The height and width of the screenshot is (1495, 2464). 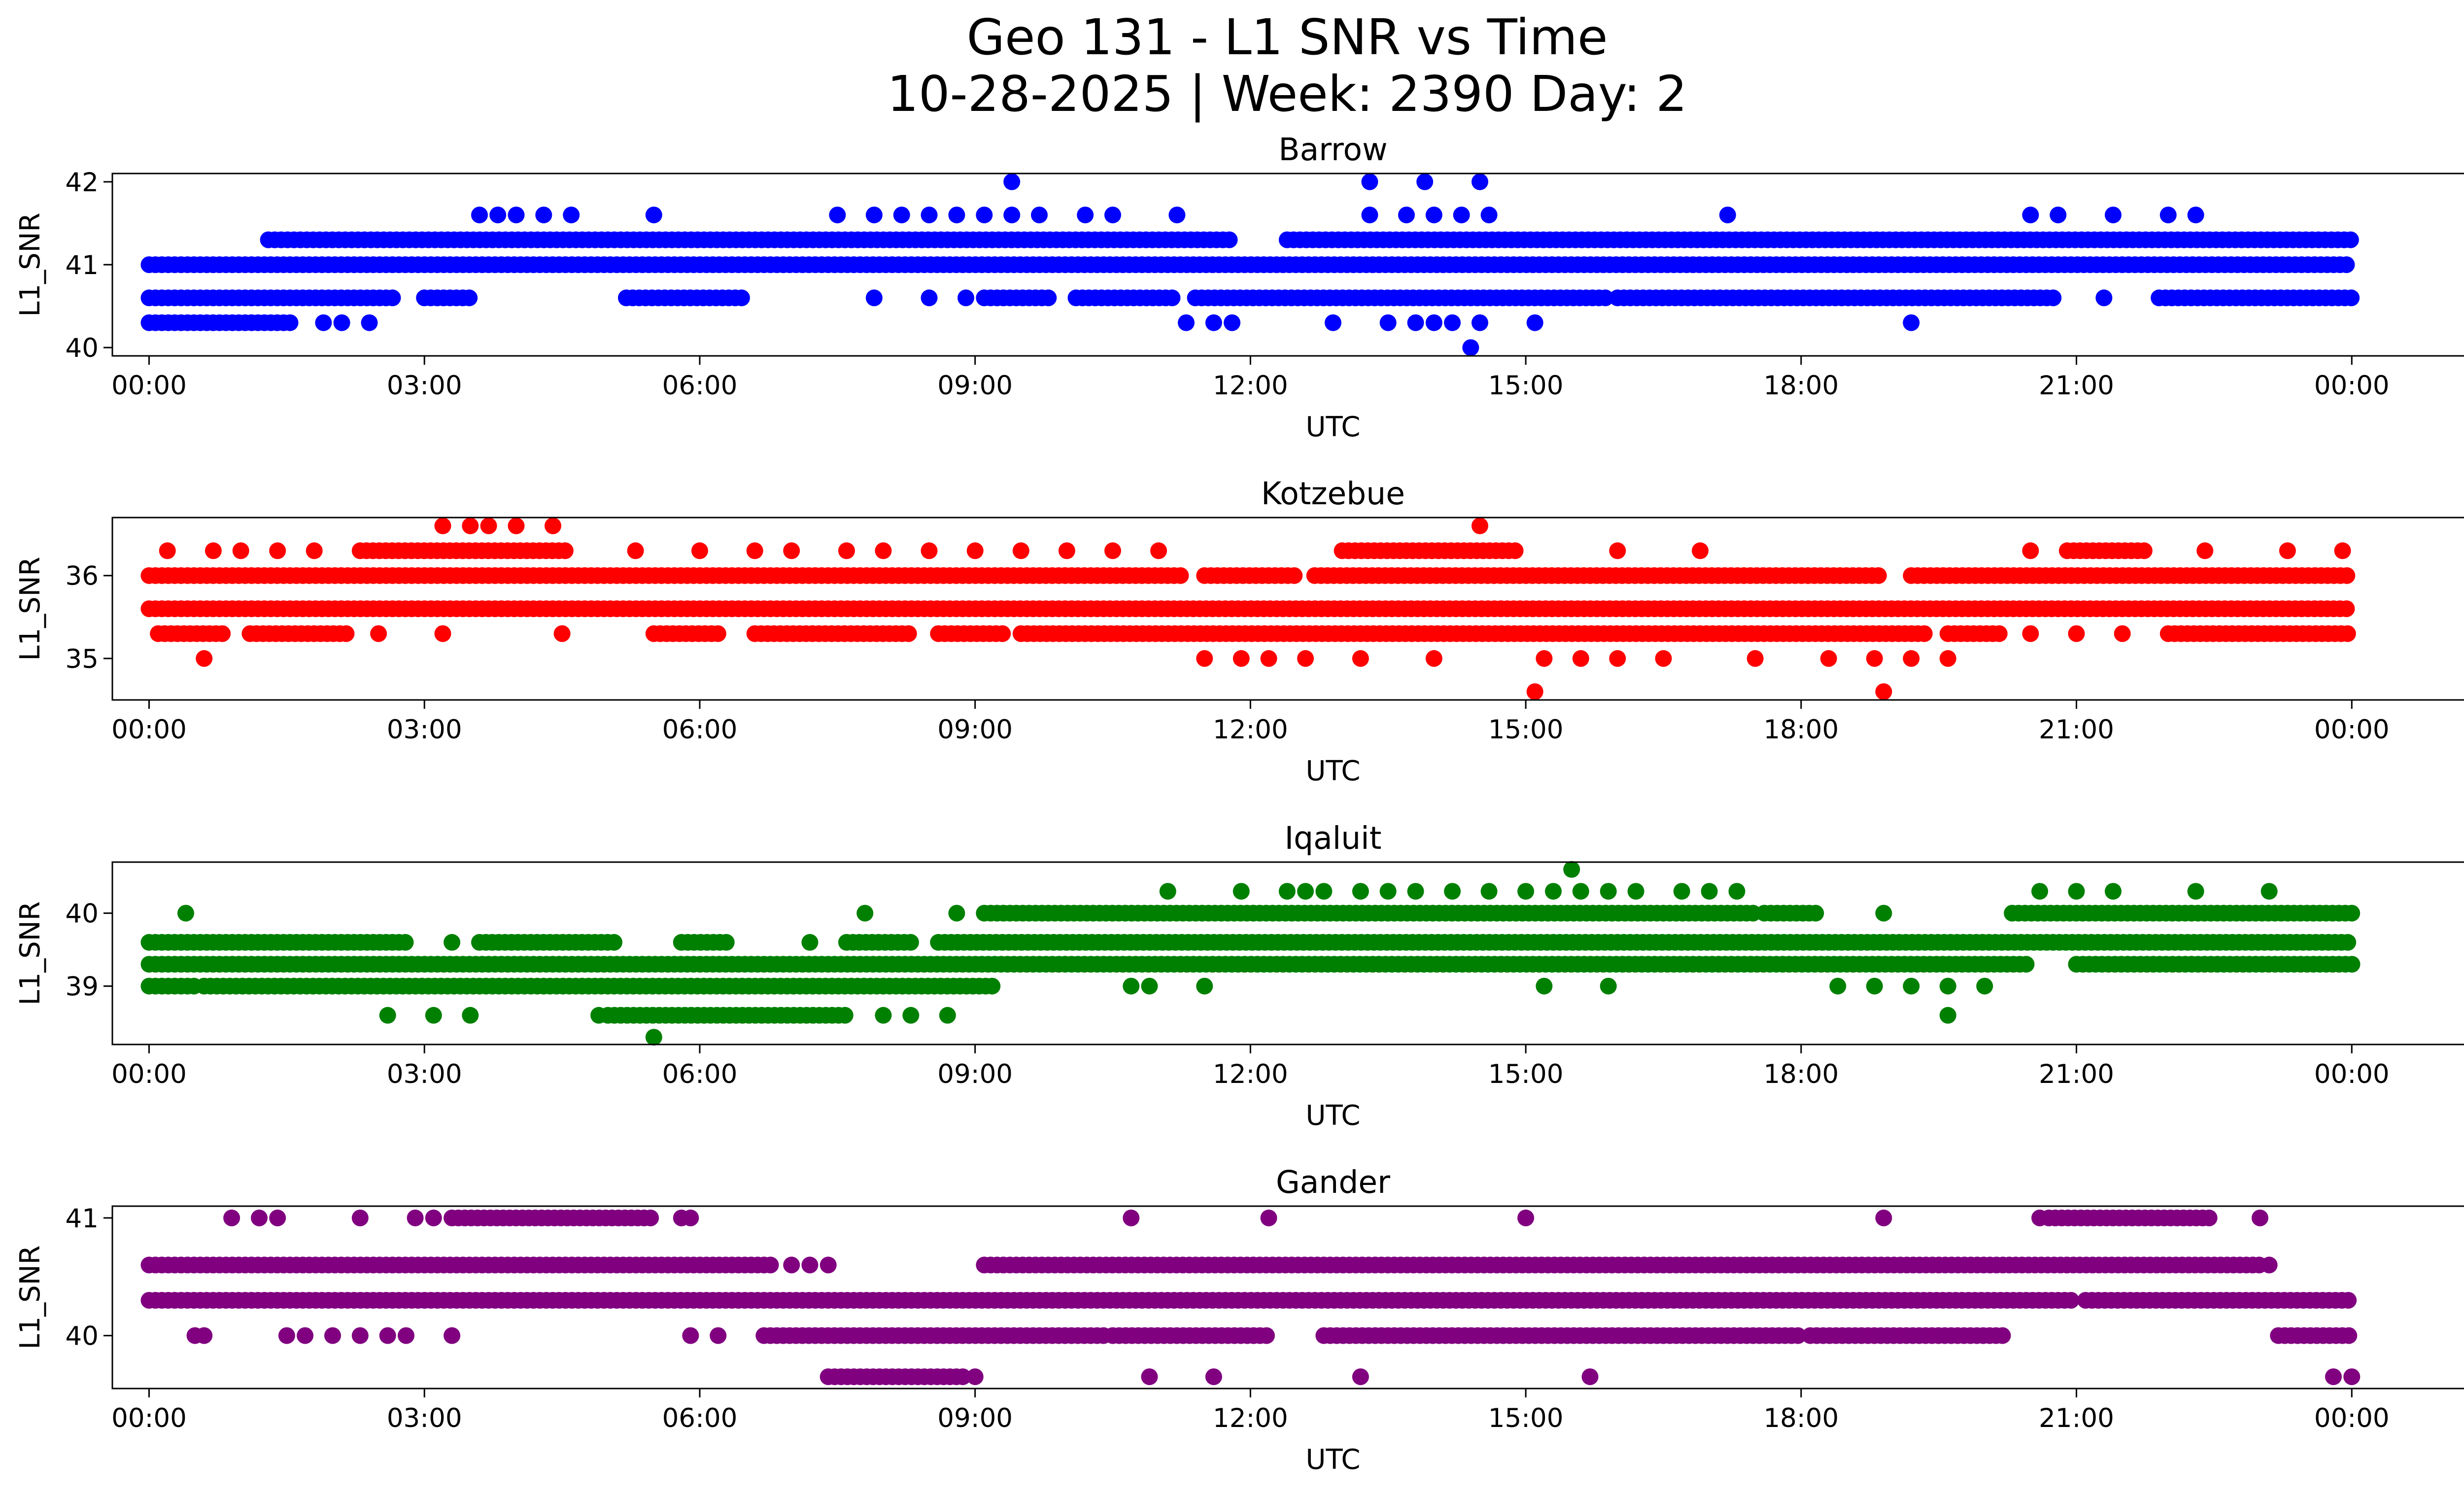 I want to click on y-tick-label: 42, so click(x=82, y=183).